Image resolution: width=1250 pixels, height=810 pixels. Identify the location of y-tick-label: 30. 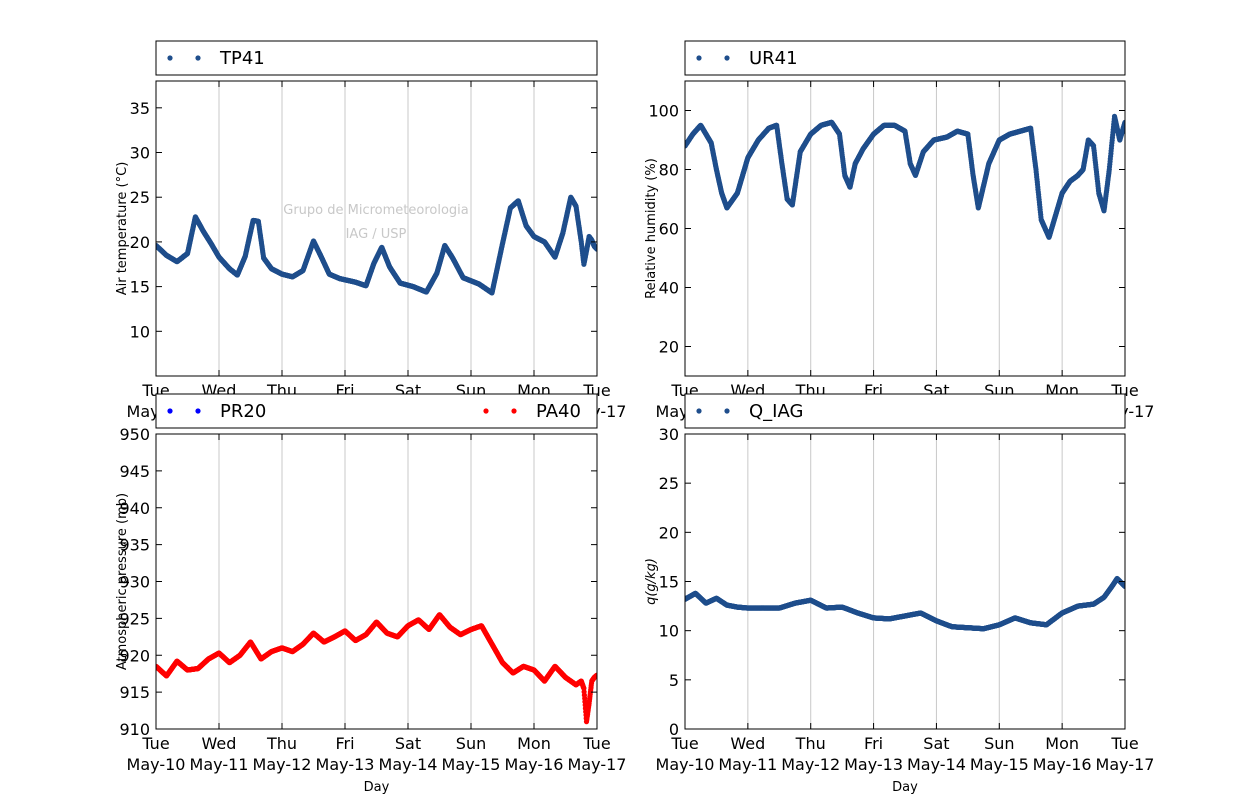
(140, 153).